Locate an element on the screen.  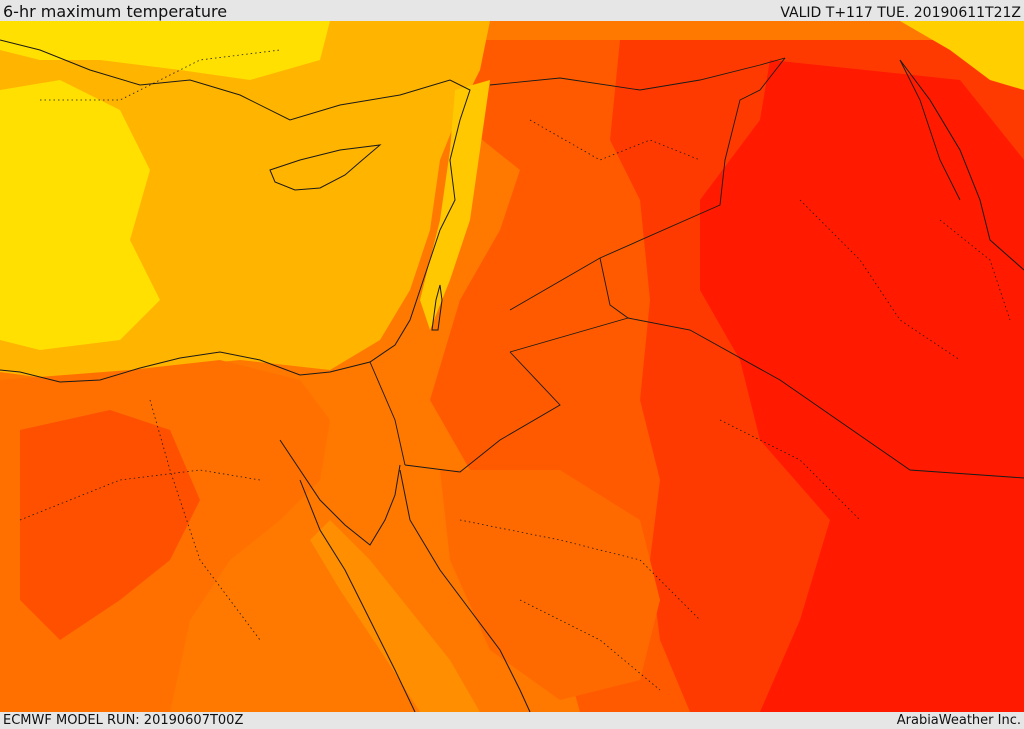
border-turkey-syria is located at coordinates (637, 74).